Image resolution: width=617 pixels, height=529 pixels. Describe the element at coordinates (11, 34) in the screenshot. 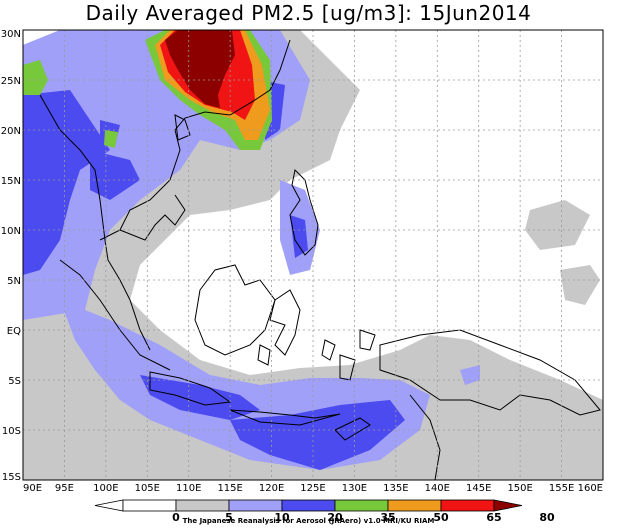

I see `lat-tick-label: 30N` at that location.